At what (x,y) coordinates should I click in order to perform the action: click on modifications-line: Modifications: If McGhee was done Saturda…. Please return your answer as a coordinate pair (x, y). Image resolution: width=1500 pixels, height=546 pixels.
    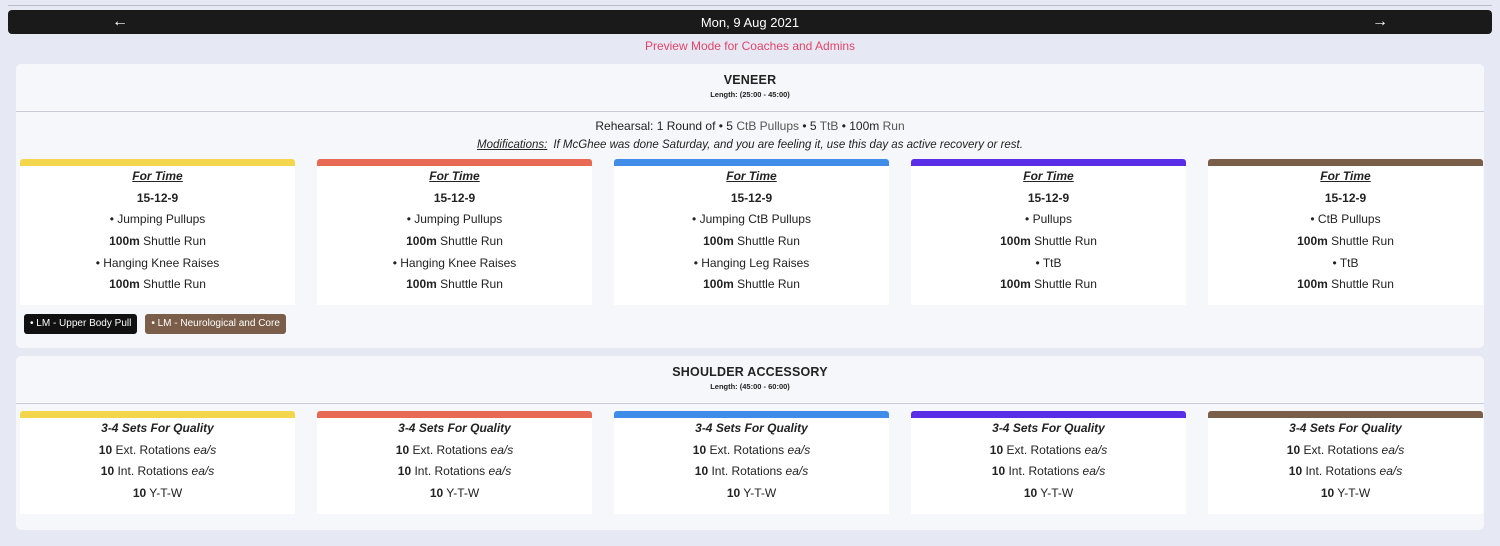
    Looking at the image, I should click on (750, 147).